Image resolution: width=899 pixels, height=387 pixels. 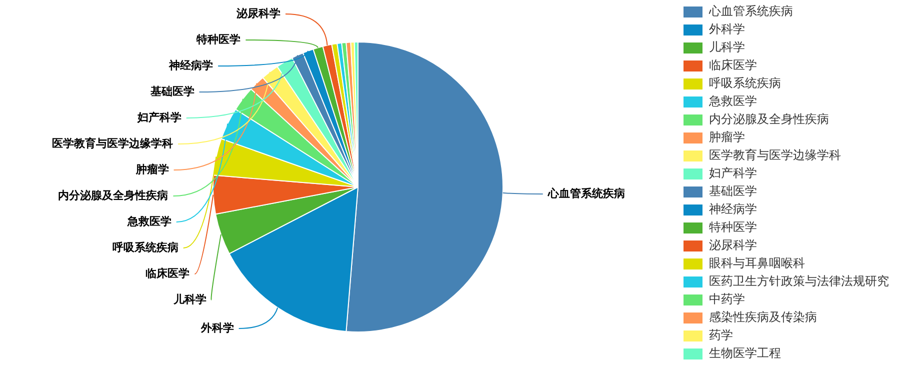 What do you see at coordinates (733, 245) in the screenshot?
I see `legend-label: 泌尿科学` at bounding box center [733, 245].